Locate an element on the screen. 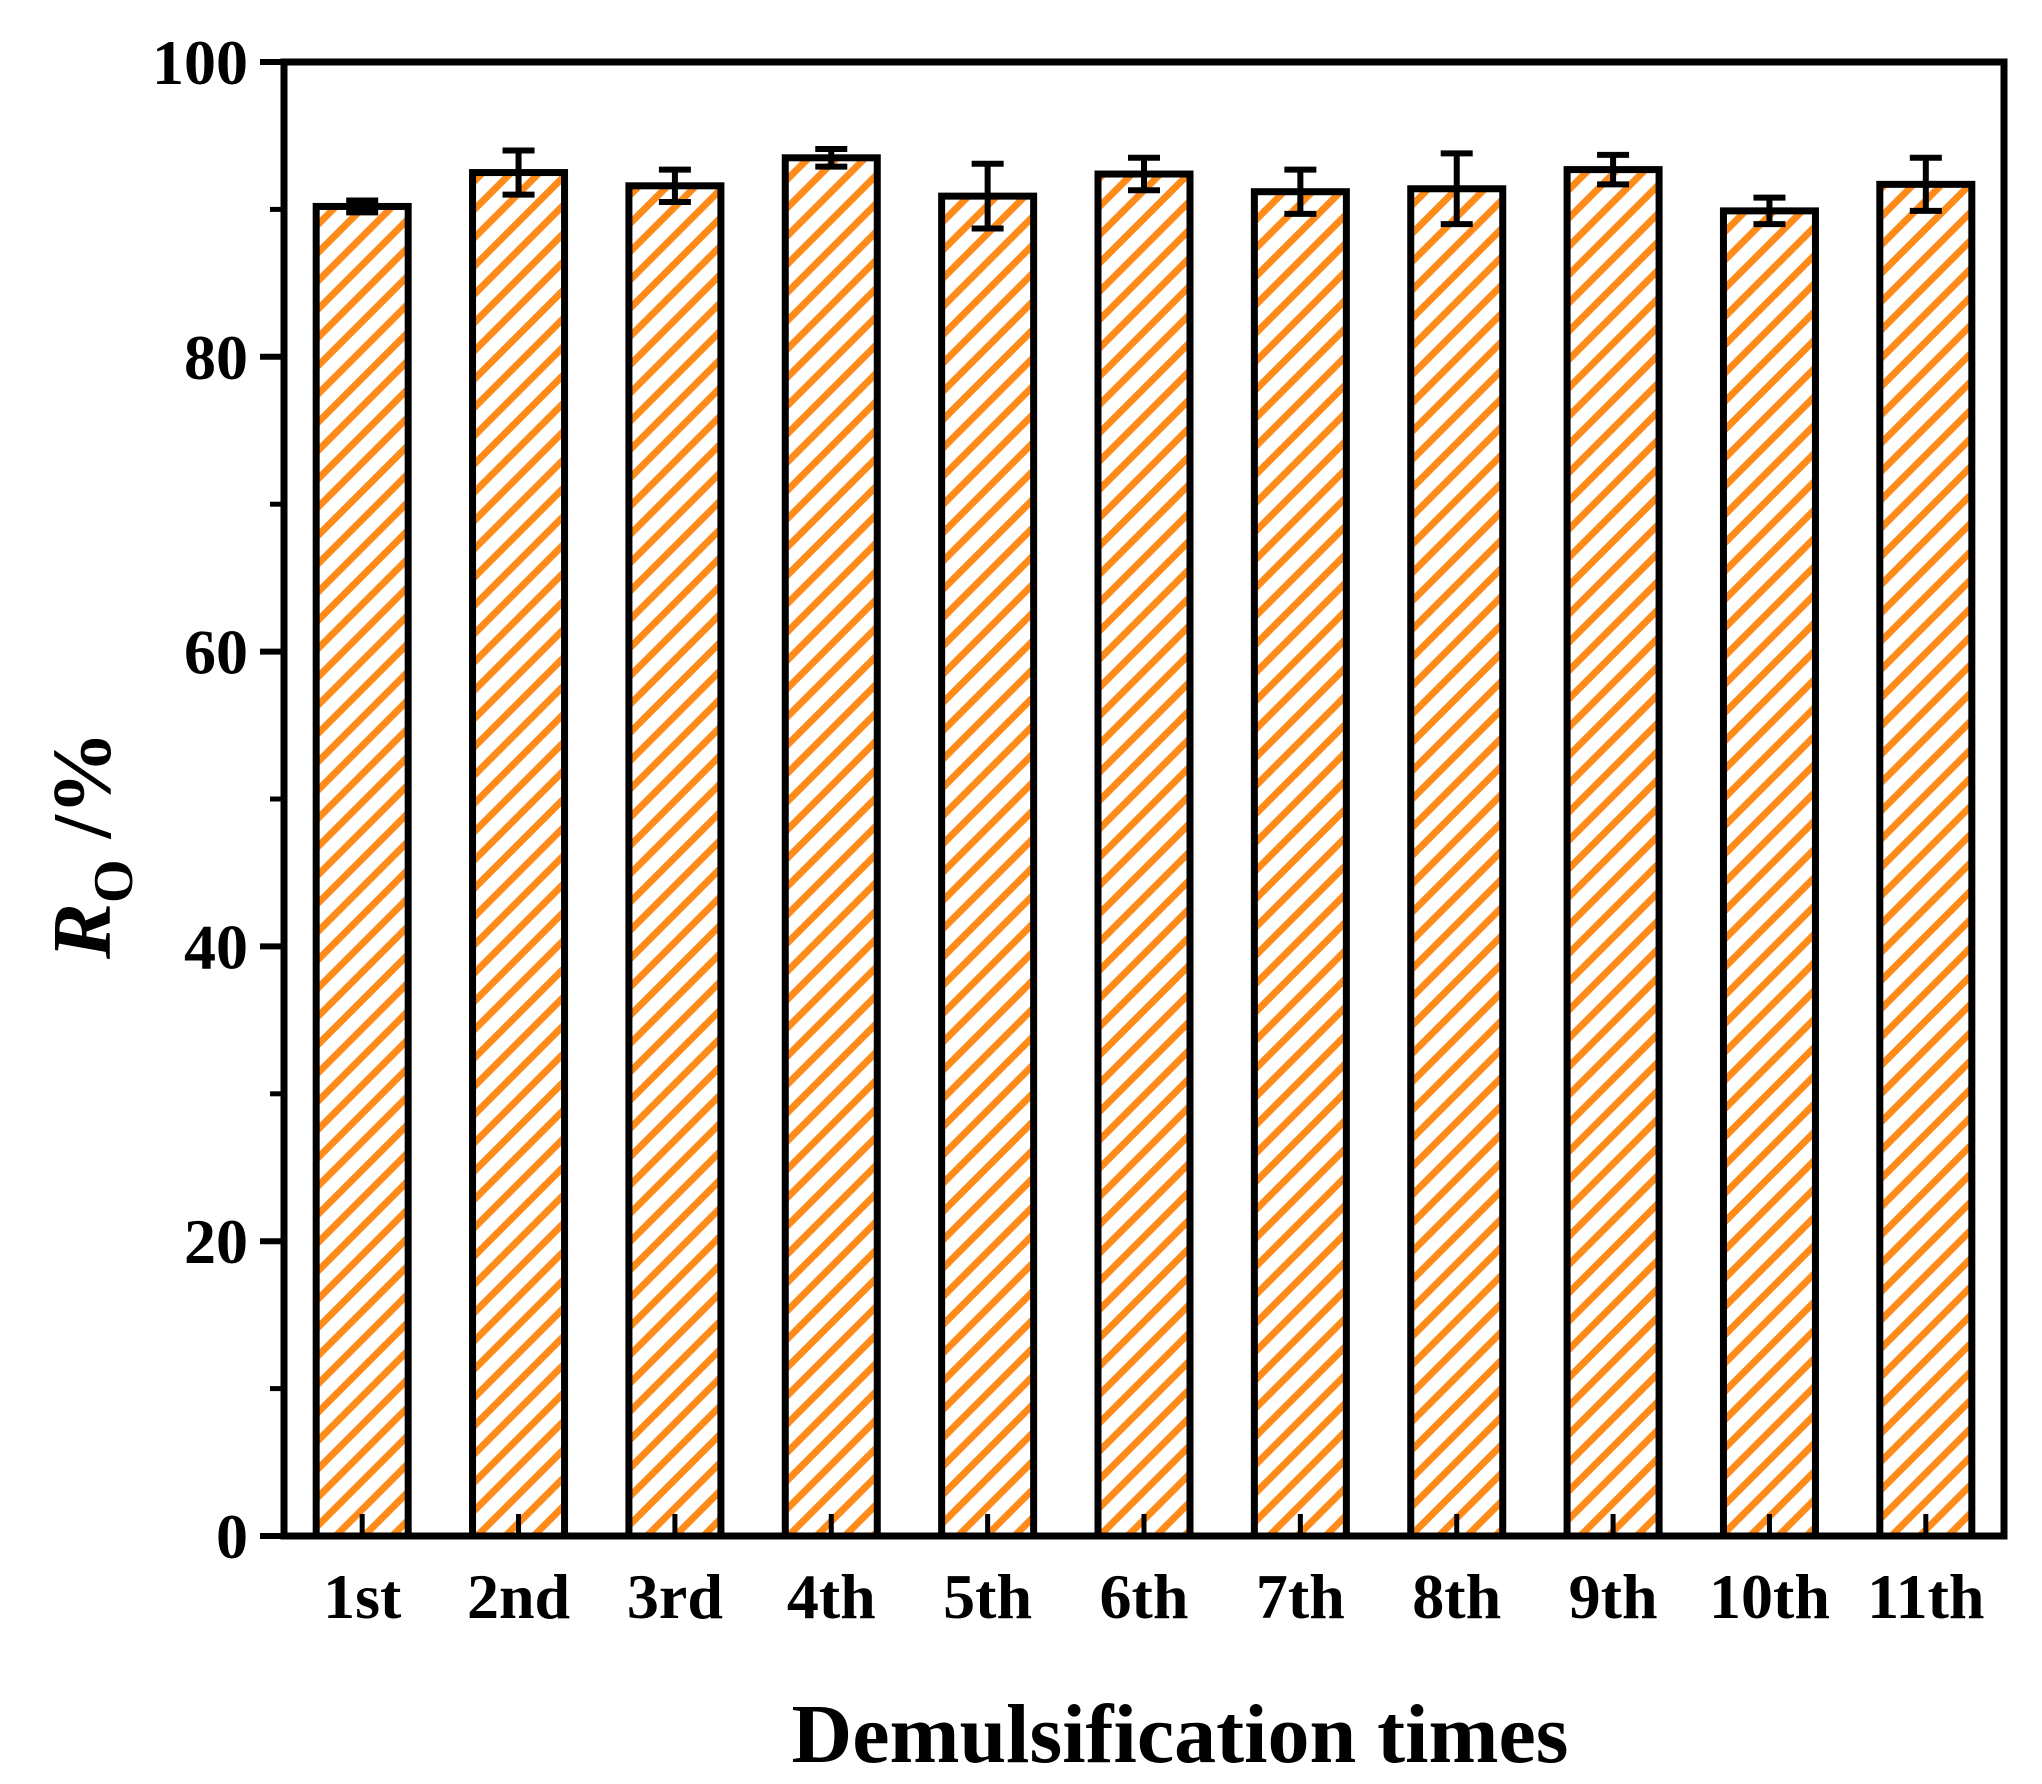  x-tick-label-10th: 10th is located at coordinates (1769, 1596).